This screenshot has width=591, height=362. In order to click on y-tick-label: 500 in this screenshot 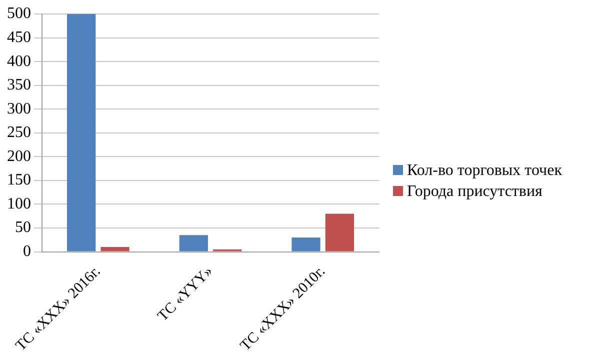, I will do `click(19, 13)`.